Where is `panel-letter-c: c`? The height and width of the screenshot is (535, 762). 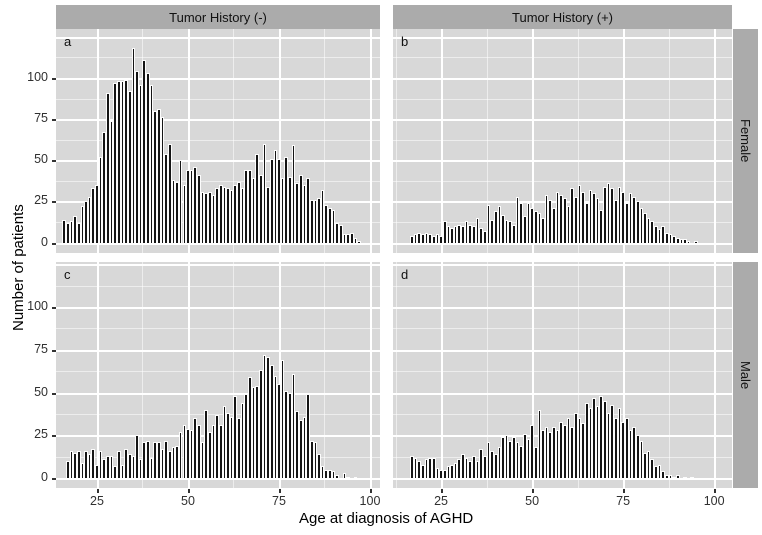
panel-letter-c: c is located at coordinates (67, 274).